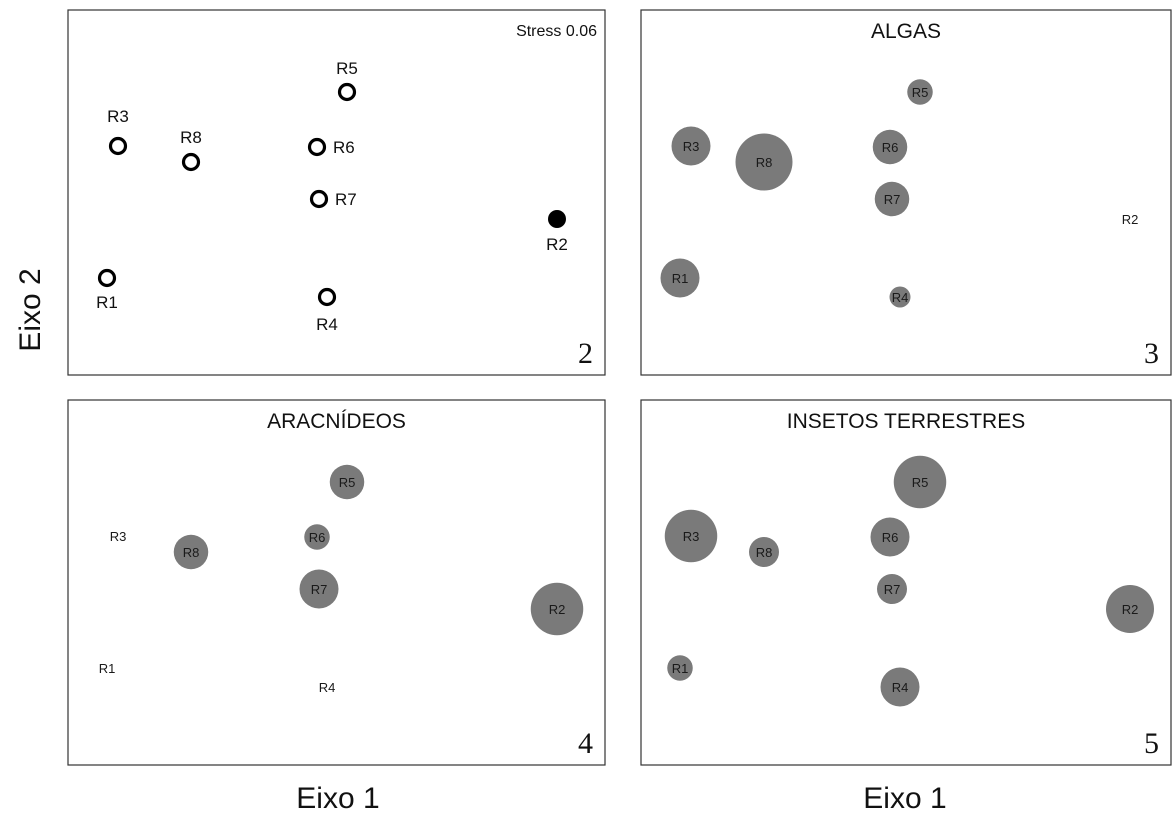 The image size is (1172, 820). I want to click on panel-number: 4, so click(585, 743).